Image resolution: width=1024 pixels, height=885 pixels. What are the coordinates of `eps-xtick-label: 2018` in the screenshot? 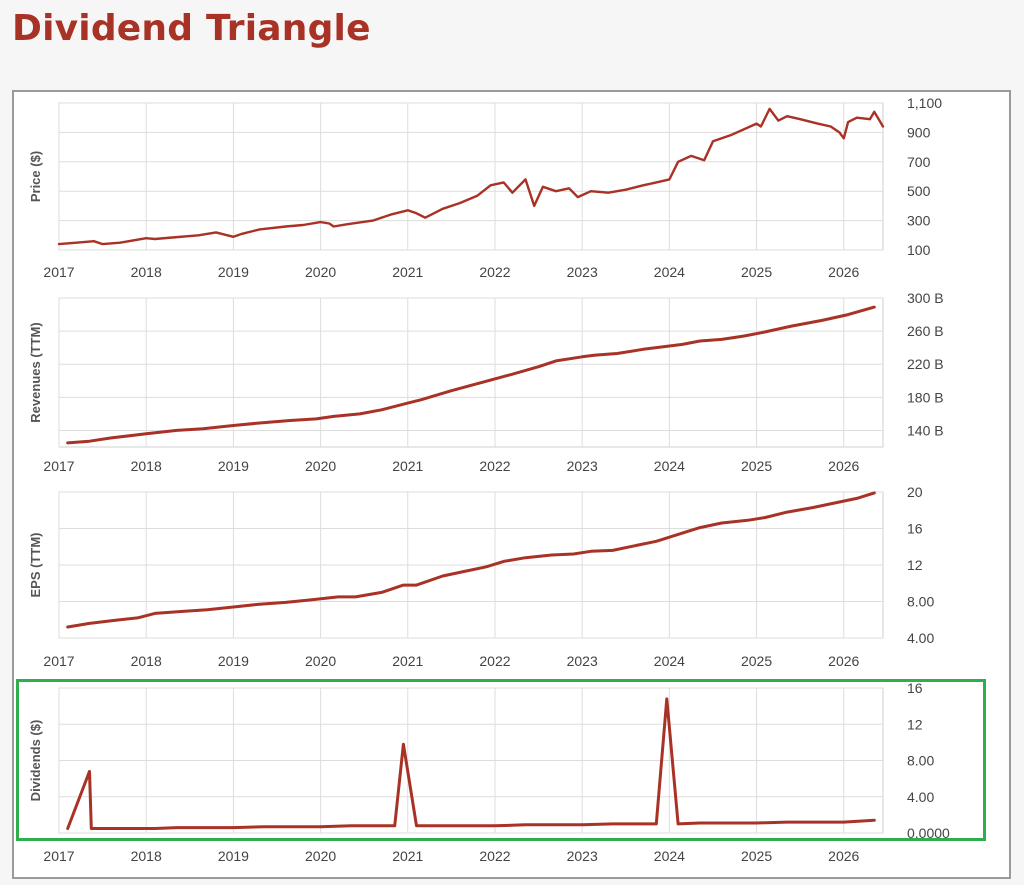 It's located at (146, 661).